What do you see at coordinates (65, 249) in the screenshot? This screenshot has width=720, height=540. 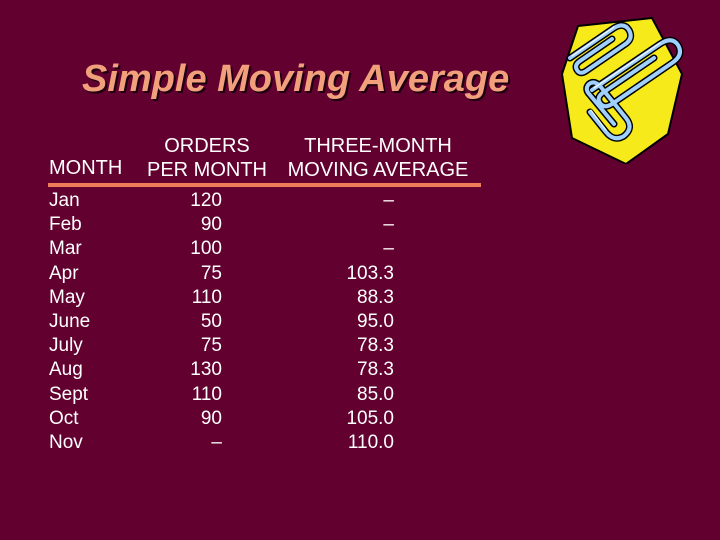 I see `month-cell: Mar` at bounding box center [65, 249].